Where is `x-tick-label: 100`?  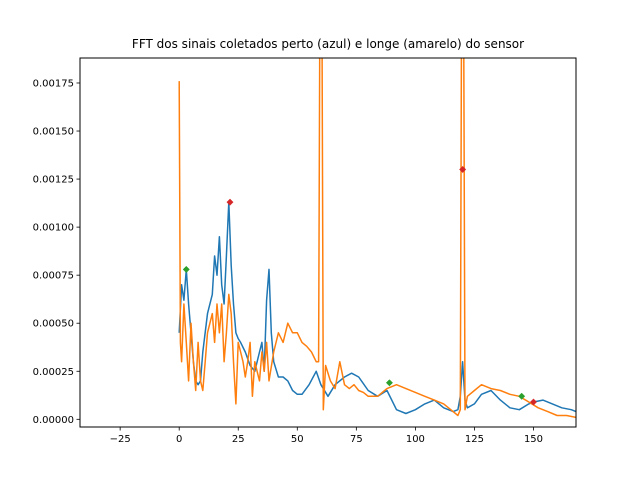 x-tick-label: 100 is located at coordinates (415, 439).